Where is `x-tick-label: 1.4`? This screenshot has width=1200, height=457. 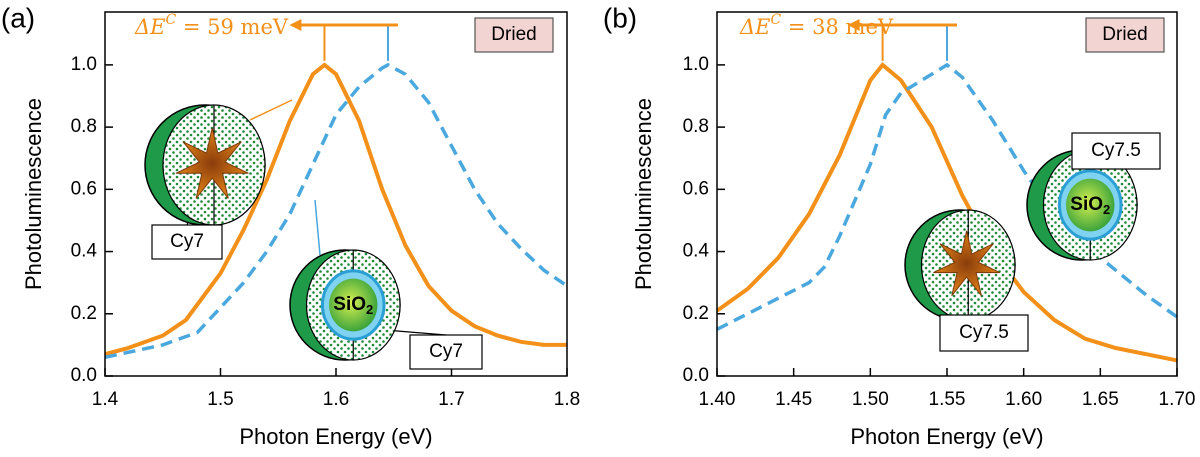 x-tick-label: 1.4 is located at coordinates (105, 399).